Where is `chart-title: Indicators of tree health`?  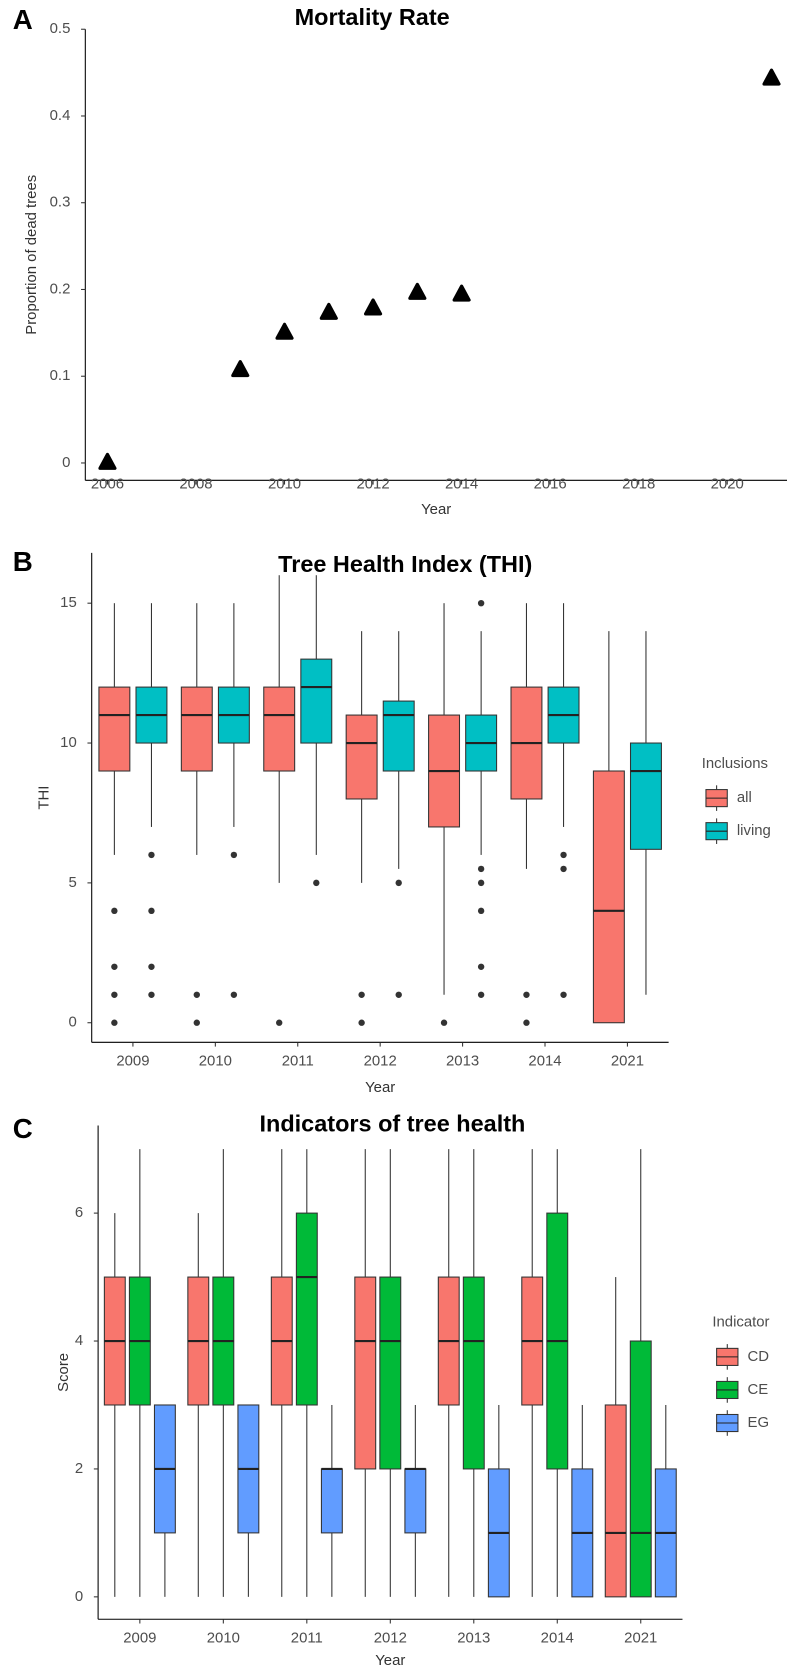 chart-title: Indicators of tree health is located at coordinates (393, 1124).